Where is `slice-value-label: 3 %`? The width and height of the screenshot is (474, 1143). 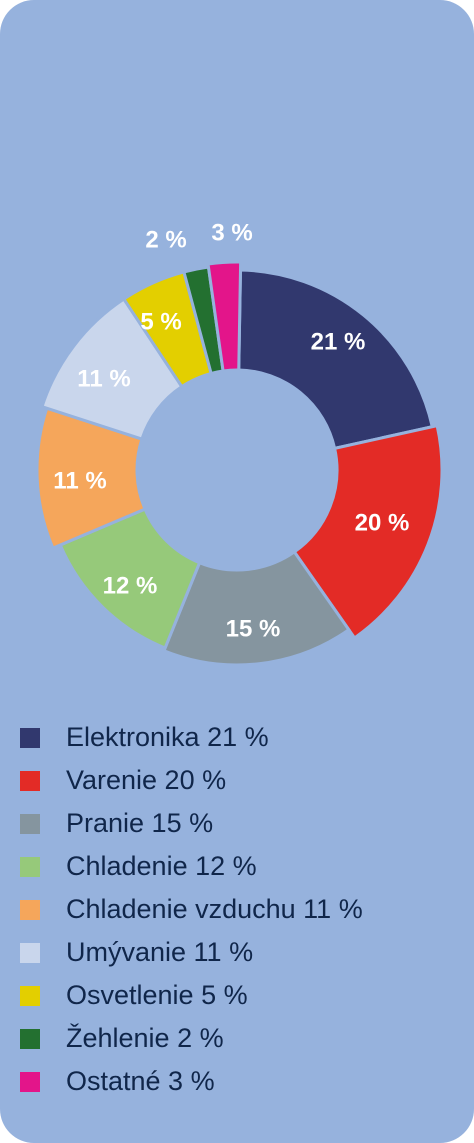 slice-value-label: 3 % is located at coordinates (231, 232).